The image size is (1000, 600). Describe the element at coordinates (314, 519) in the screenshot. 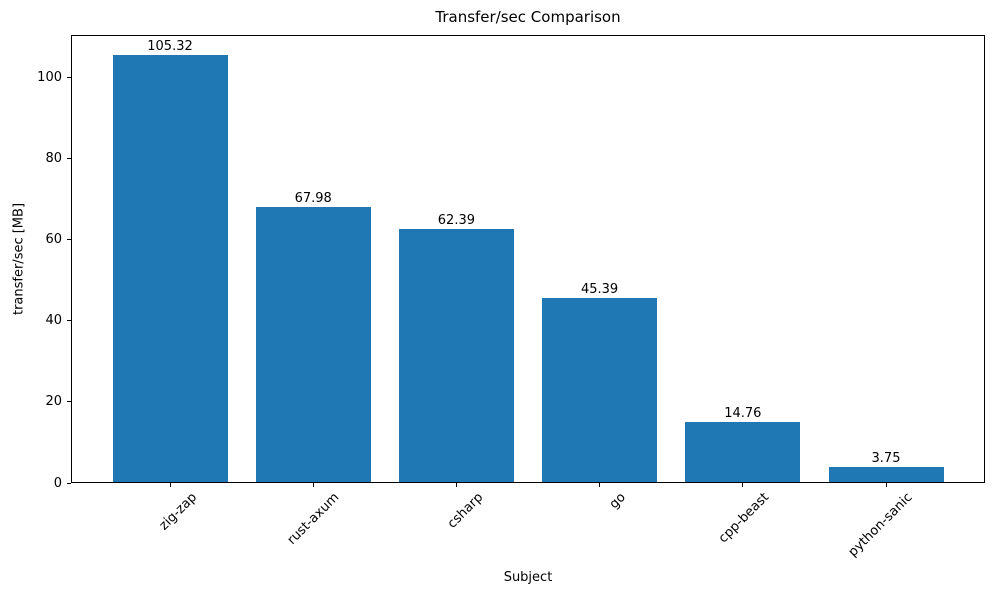

I see `x-tick-label: rust-axum` at that location.